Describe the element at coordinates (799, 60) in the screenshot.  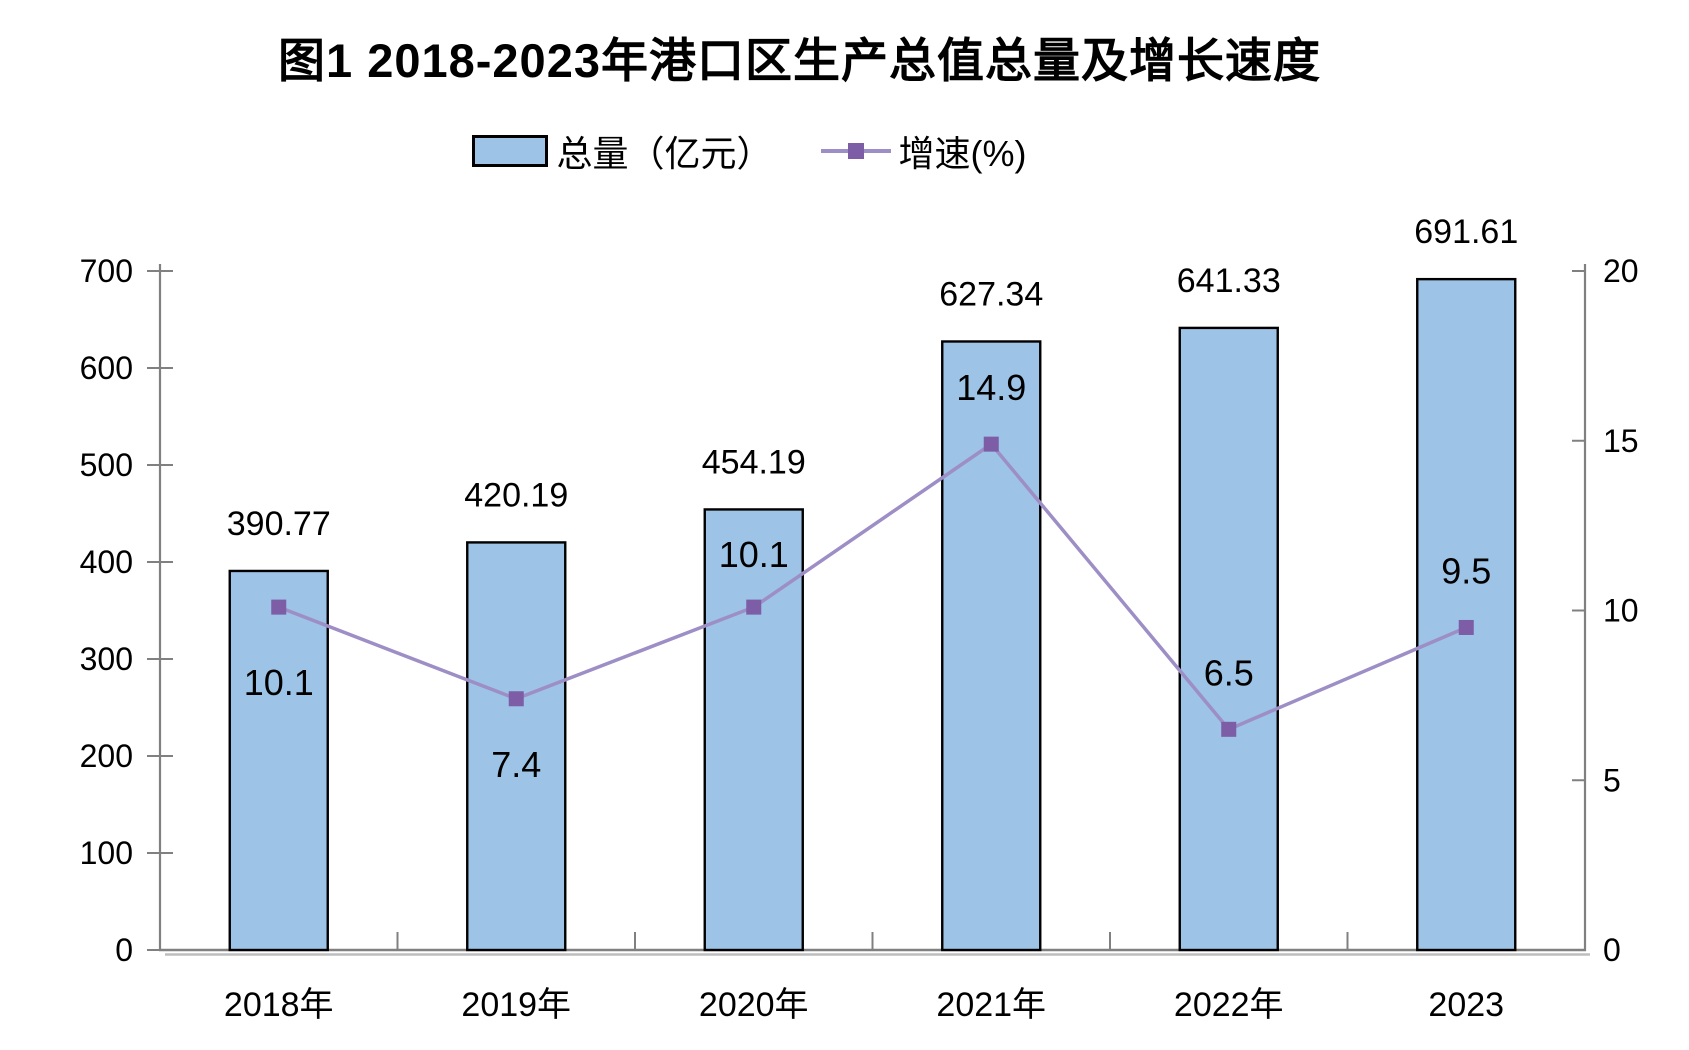
I see `chart-title: 图1 2018-2023年港口区生产总值总量及增长速度` at that location.